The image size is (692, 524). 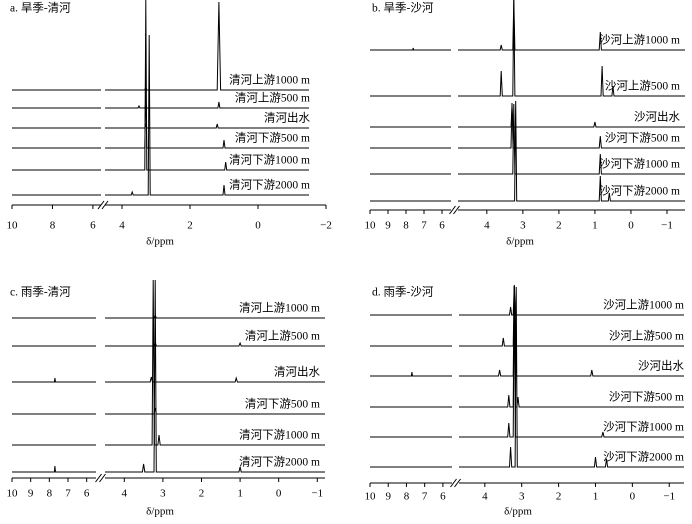 What do you see at coordinates (326, 226) in the screenshot?
I see `x-tick-label: −2` at bounding box center [326, 226].